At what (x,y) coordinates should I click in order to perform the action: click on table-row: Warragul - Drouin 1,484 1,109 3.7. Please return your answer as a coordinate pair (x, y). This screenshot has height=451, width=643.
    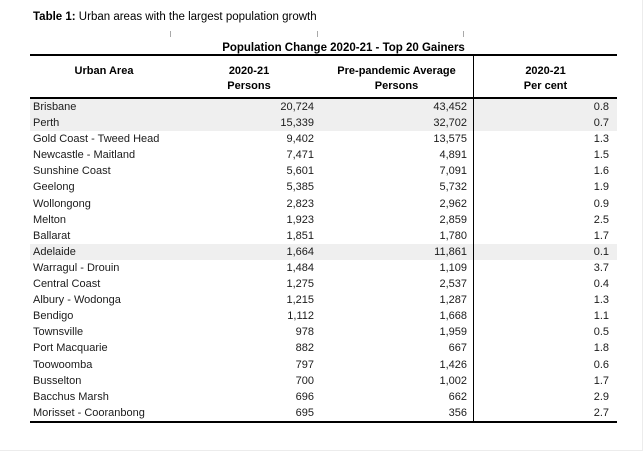
    Looking at the image, I should click on (323, 268).